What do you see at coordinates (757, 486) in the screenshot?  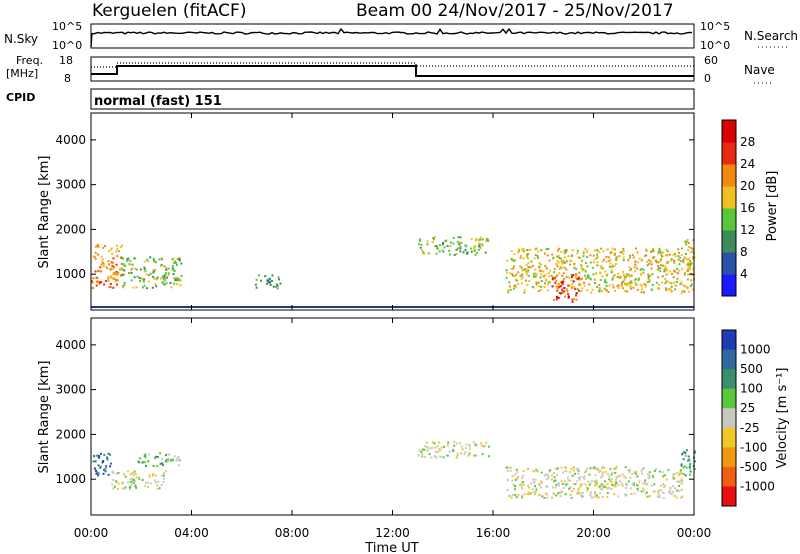 I see `colorbar-tick-label: -1000` at bounding box center [757, 486].